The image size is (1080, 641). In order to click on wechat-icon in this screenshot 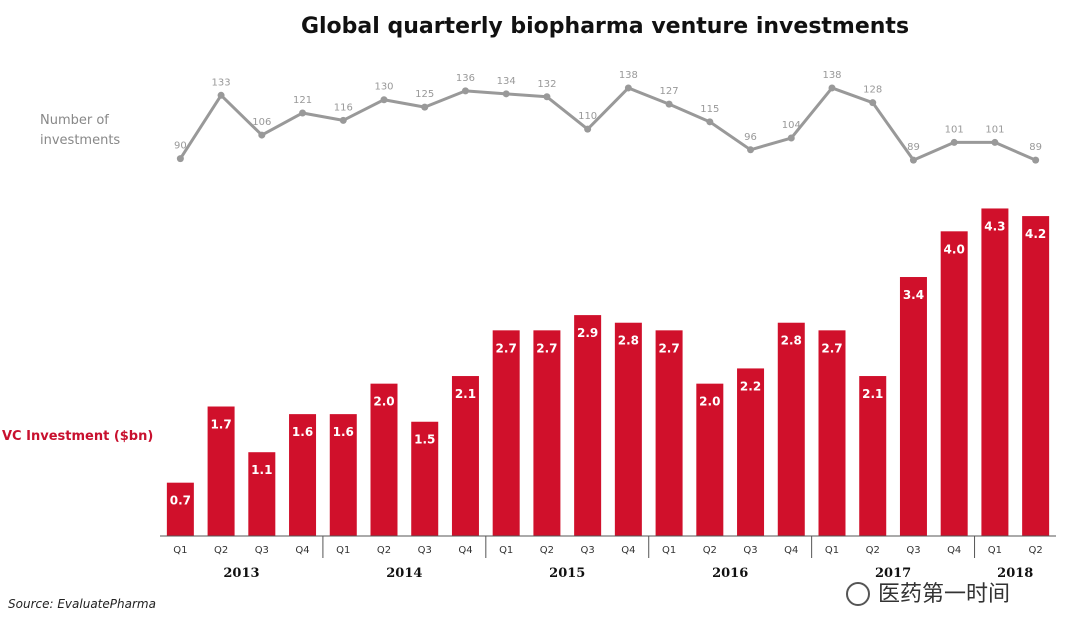, I will do `click(858, 594)`.